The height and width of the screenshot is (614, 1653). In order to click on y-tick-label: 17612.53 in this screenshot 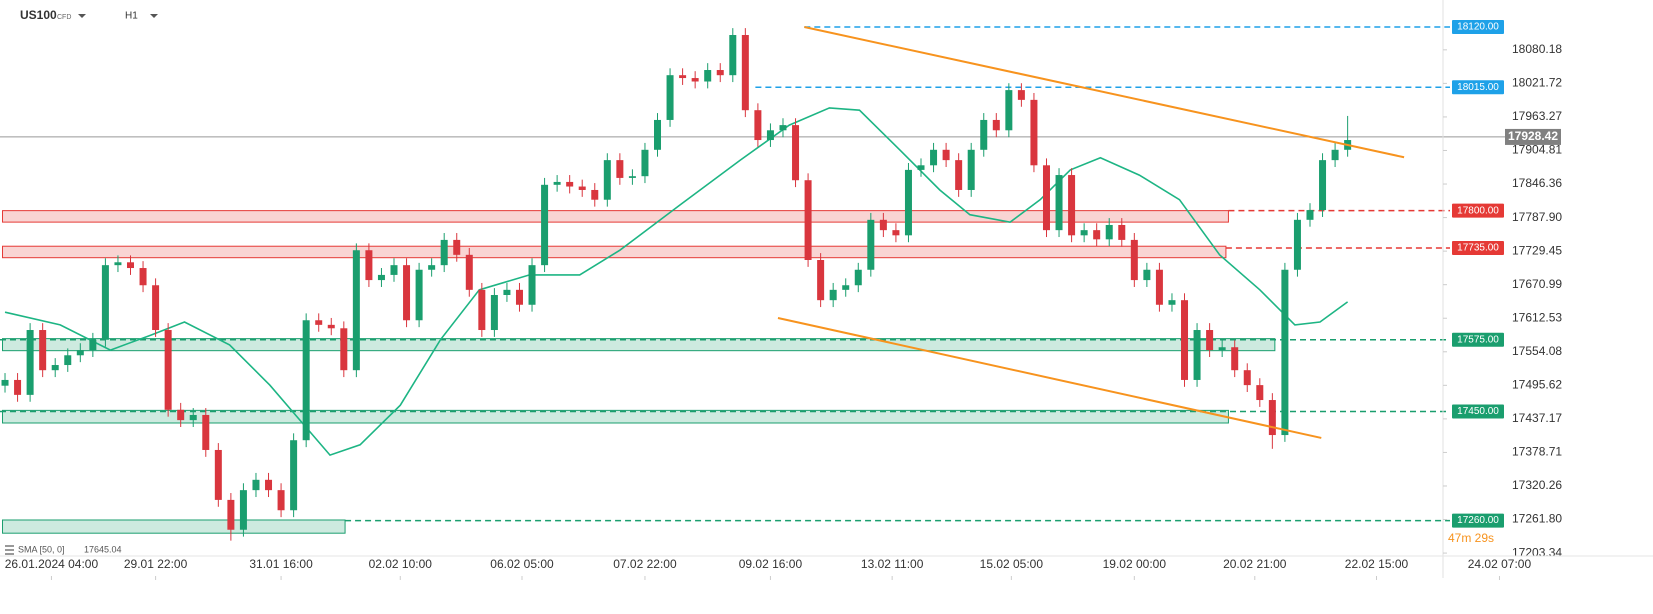, I will do `click(1537, 317)`.